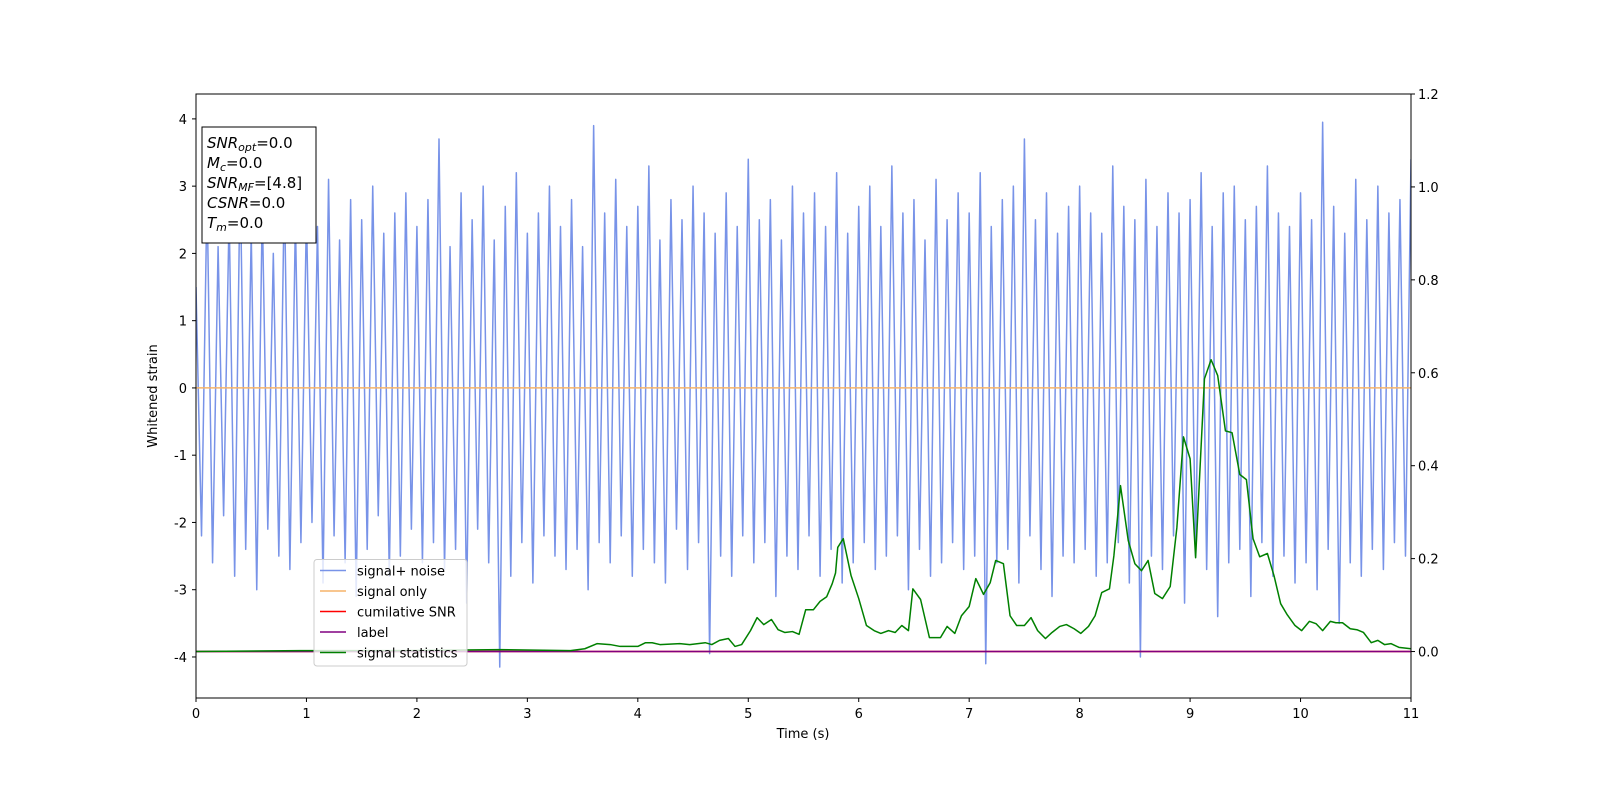  What do you see at coordinates (1428, 374) in the screenshot?
I see `y2-tick-label: 0.6` at bounding box center [1428, 374].